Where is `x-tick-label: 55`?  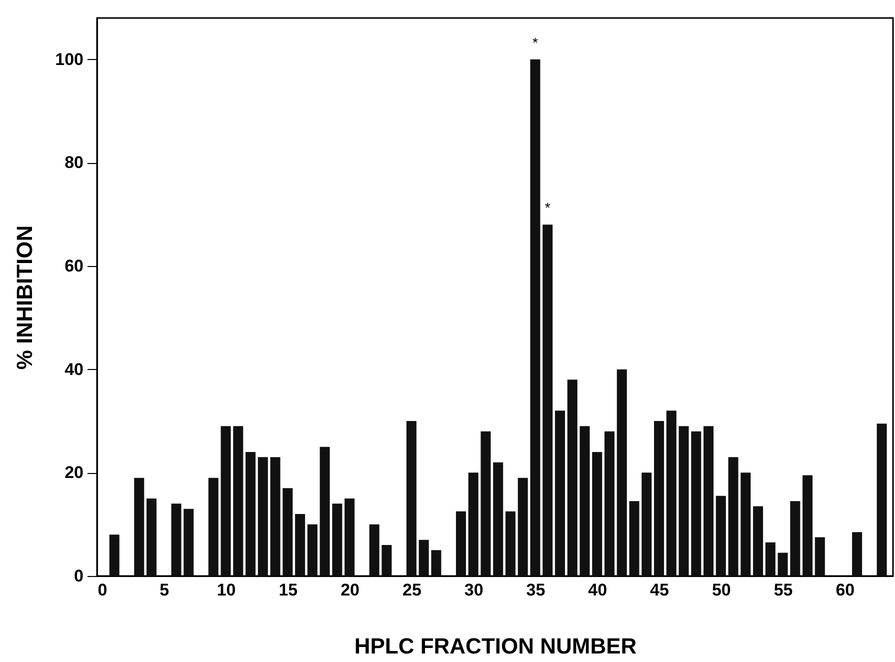 x-tick-label: 55 is located at coordinates (783, 590).